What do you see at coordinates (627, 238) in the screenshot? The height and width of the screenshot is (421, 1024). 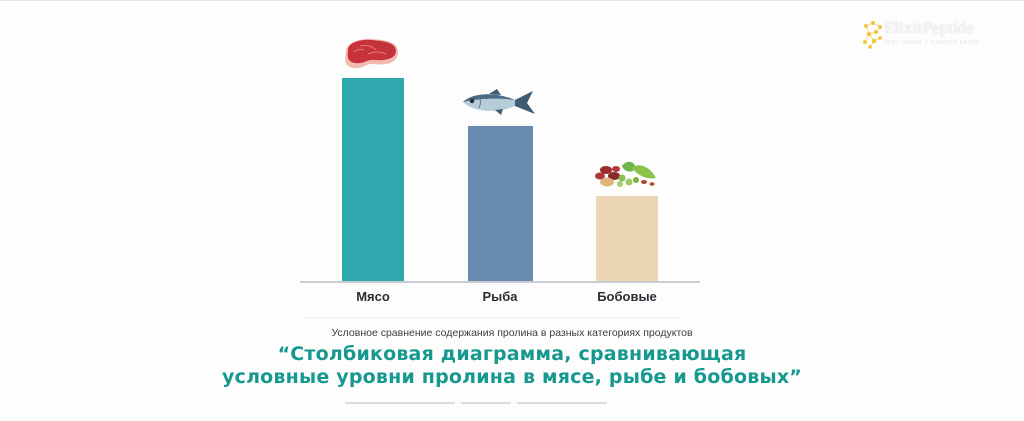 I see `bar-legumes` at bounding box center [627, 238].